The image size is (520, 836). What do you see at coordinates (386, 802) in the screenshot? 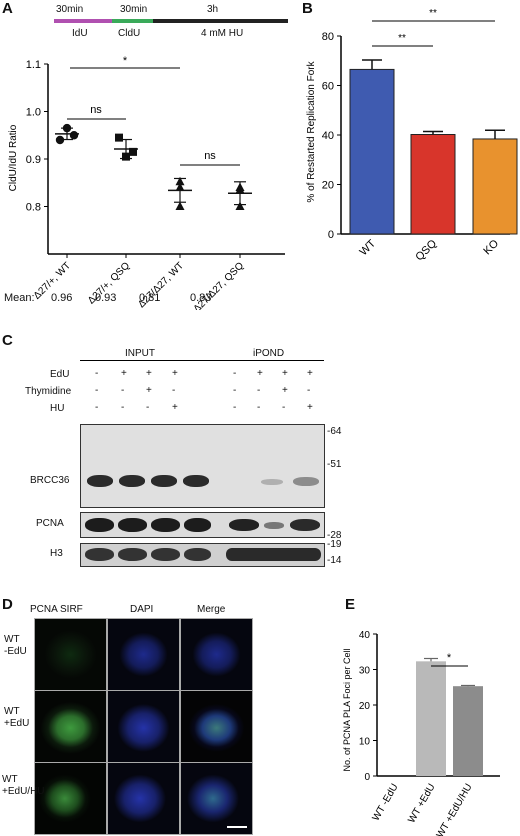
I see `chart-e-xlabel: WT -EdU` at bounding box center [386, 802].